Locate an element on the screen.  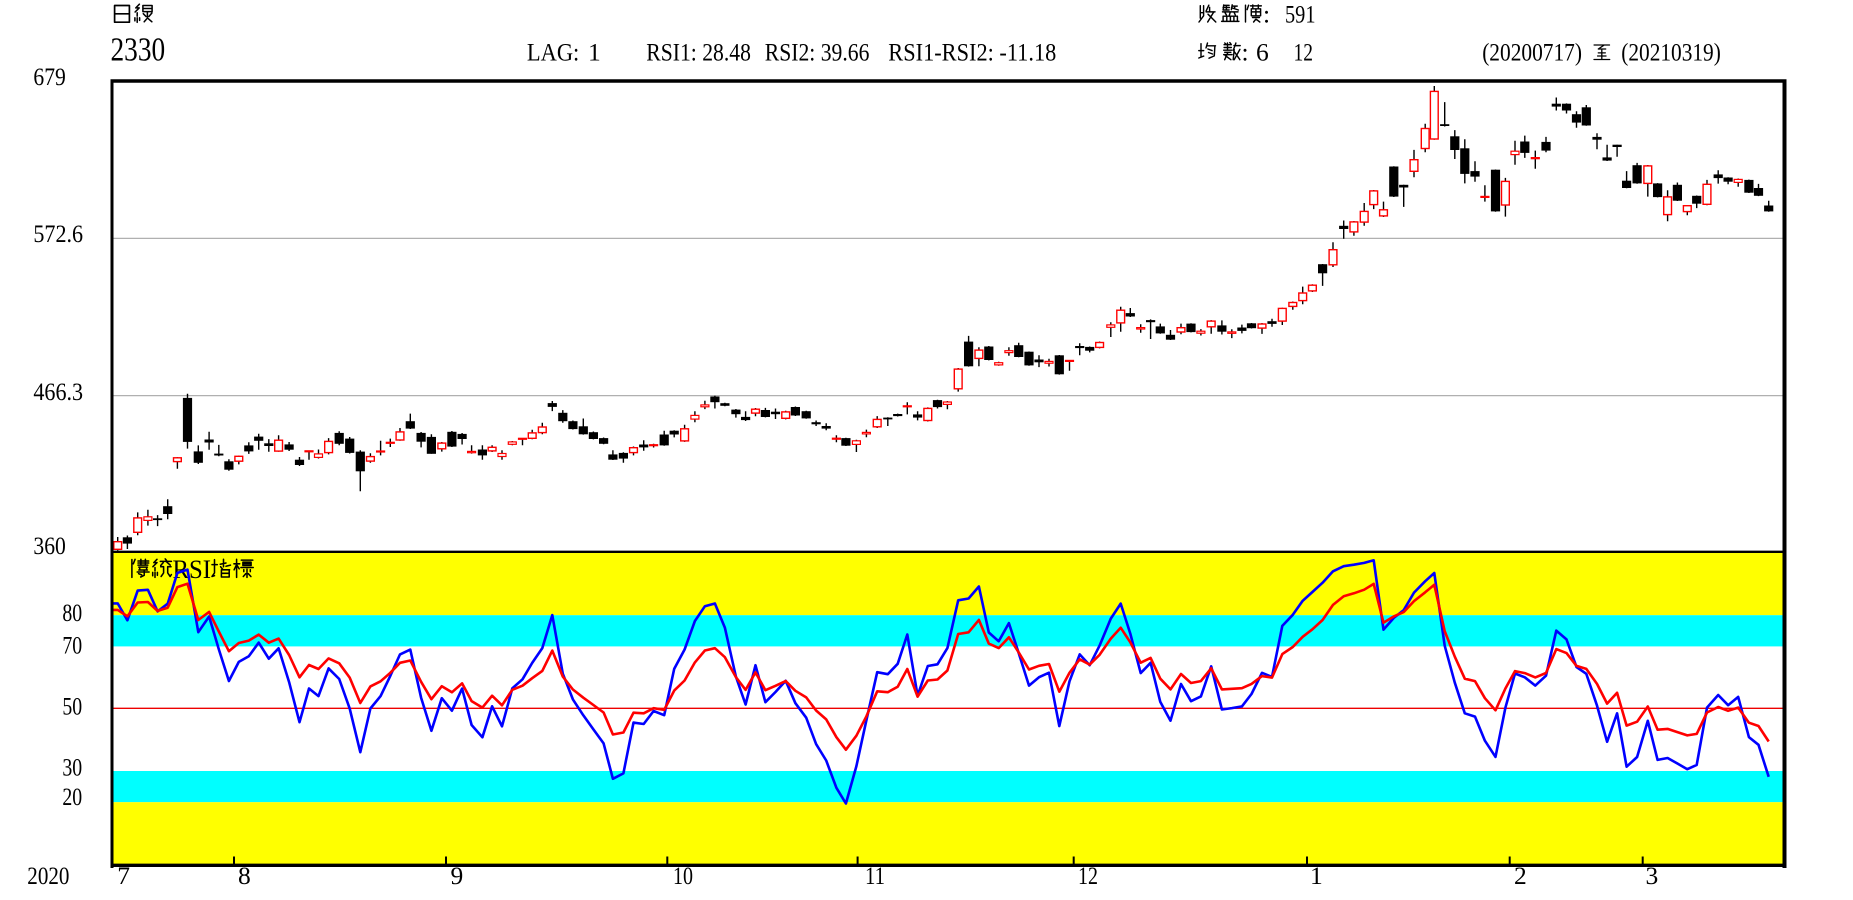
svg-text: 80 is located at coordinates (72, 612).